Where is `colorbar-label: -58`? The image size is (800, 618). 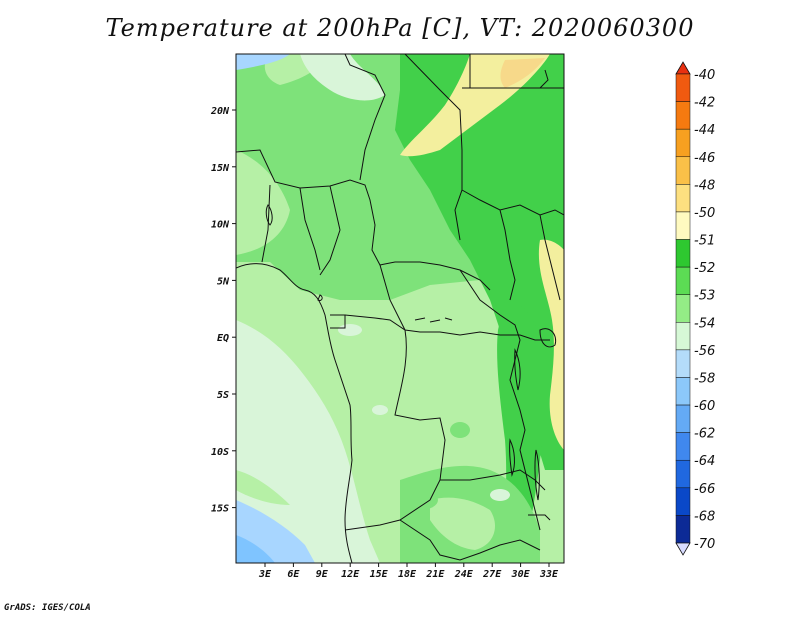
colorbar-label: -58 is located at coordinates (704, 378).